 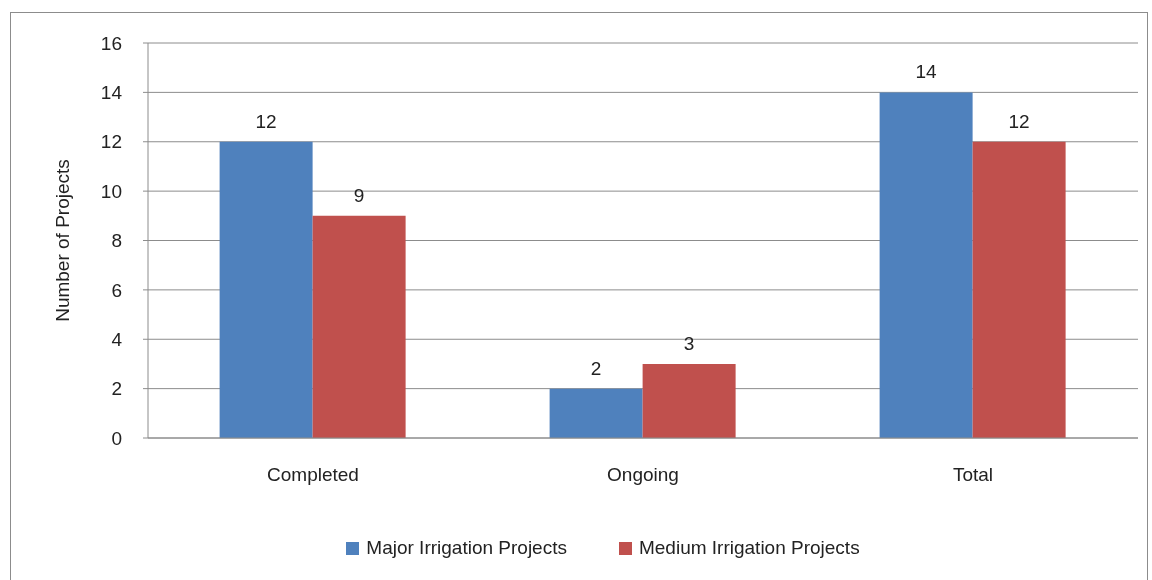 I want to click on y-tick-label: 10, so click(x=111, y=191).